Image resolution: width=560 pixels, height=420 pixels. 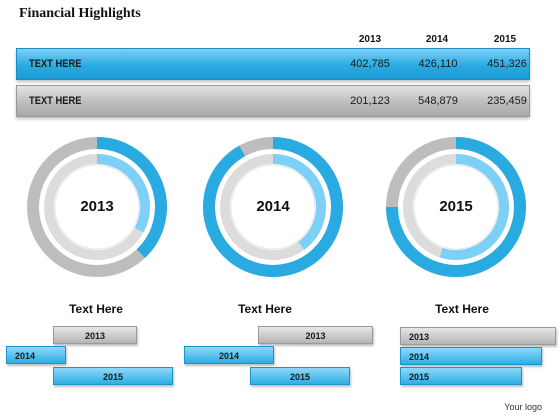 I want to click on data-row-1: TEXT HERE 402,785 426,110 451,326, so click(x=273, y=64).